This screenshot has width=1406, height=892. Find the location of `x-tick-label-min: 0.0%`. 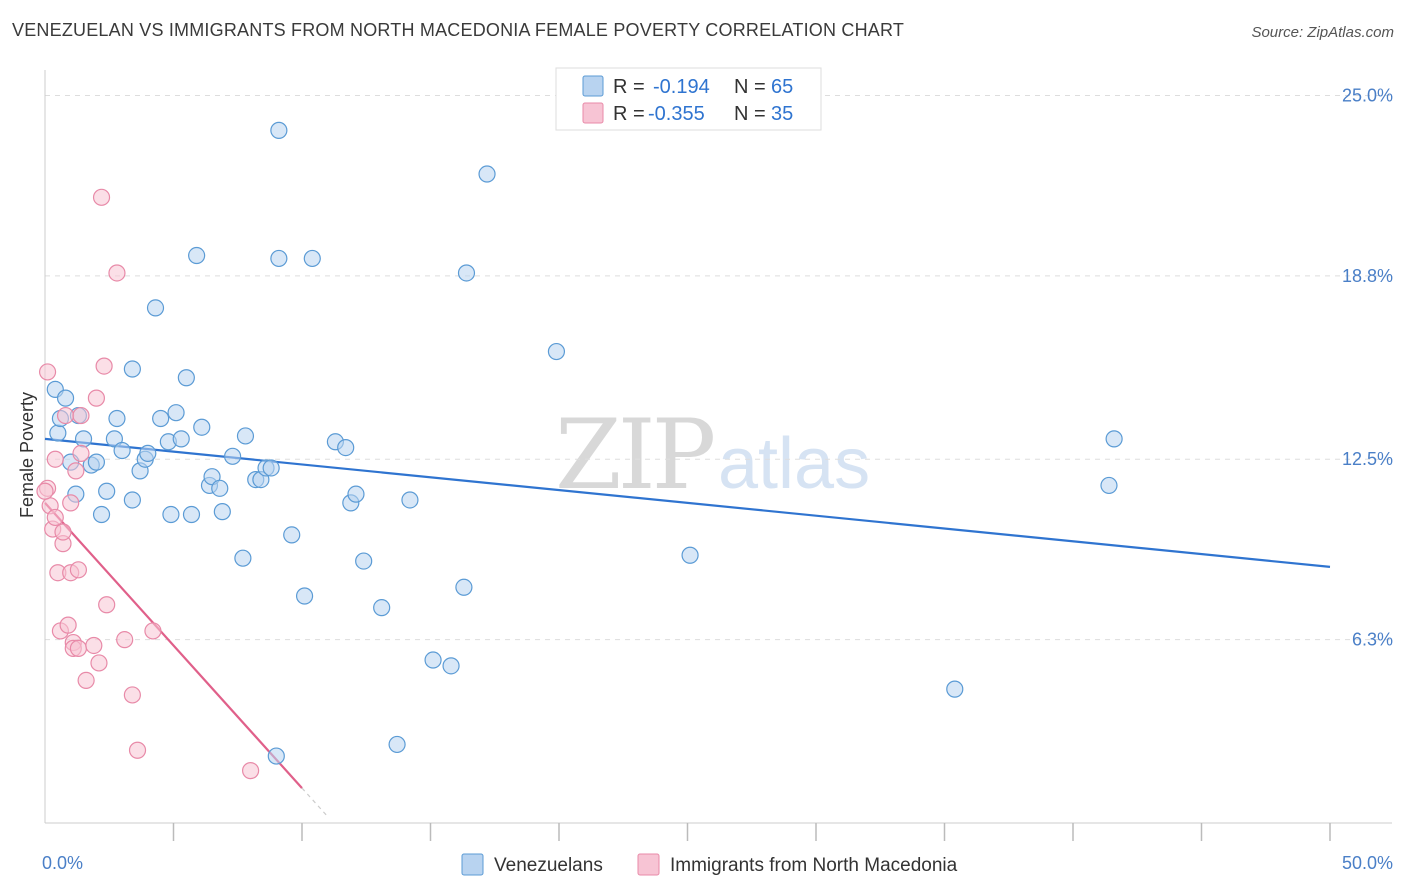

x-tick-label-min: 0.0% is located at coordinates (62, 863).